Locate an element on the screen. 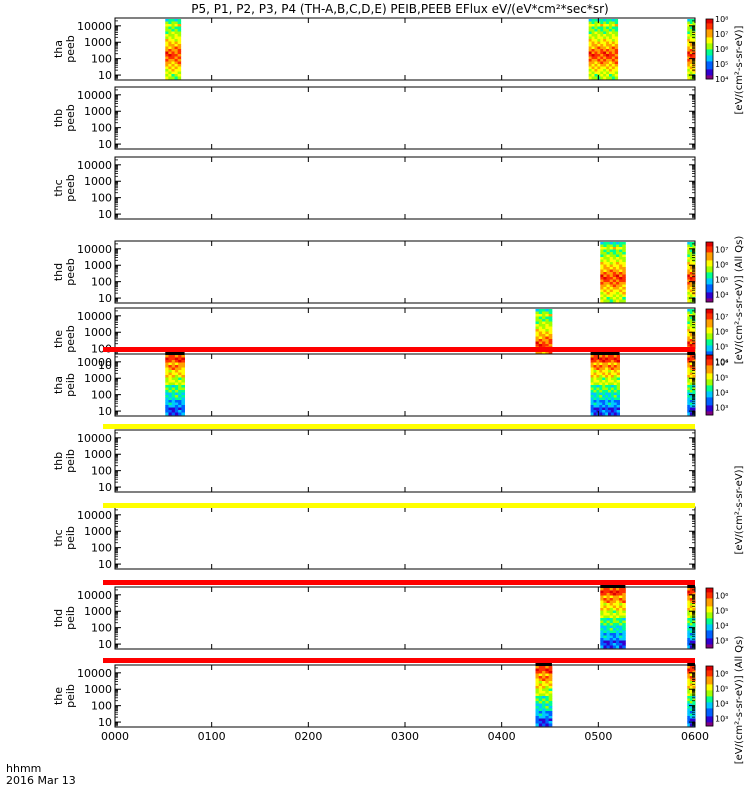 The image size is (750, 800). panel-probe-label: thd is located at coordinates (58, 272).